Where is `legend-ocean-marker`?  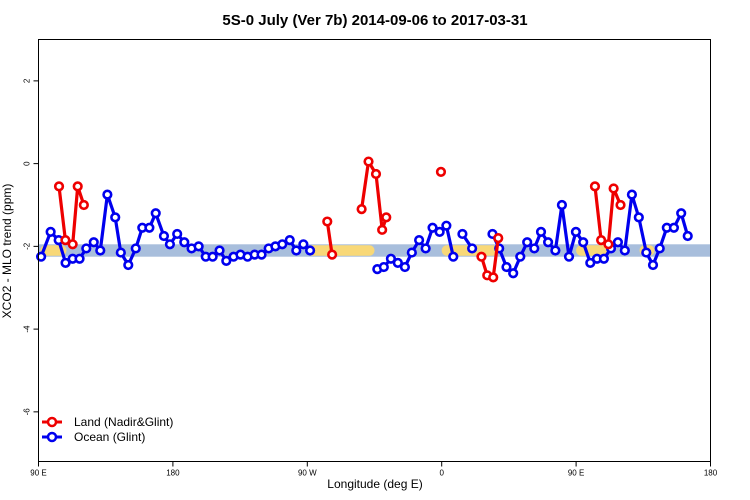
legend-ocean-marker is located at coordinates (52, 437).